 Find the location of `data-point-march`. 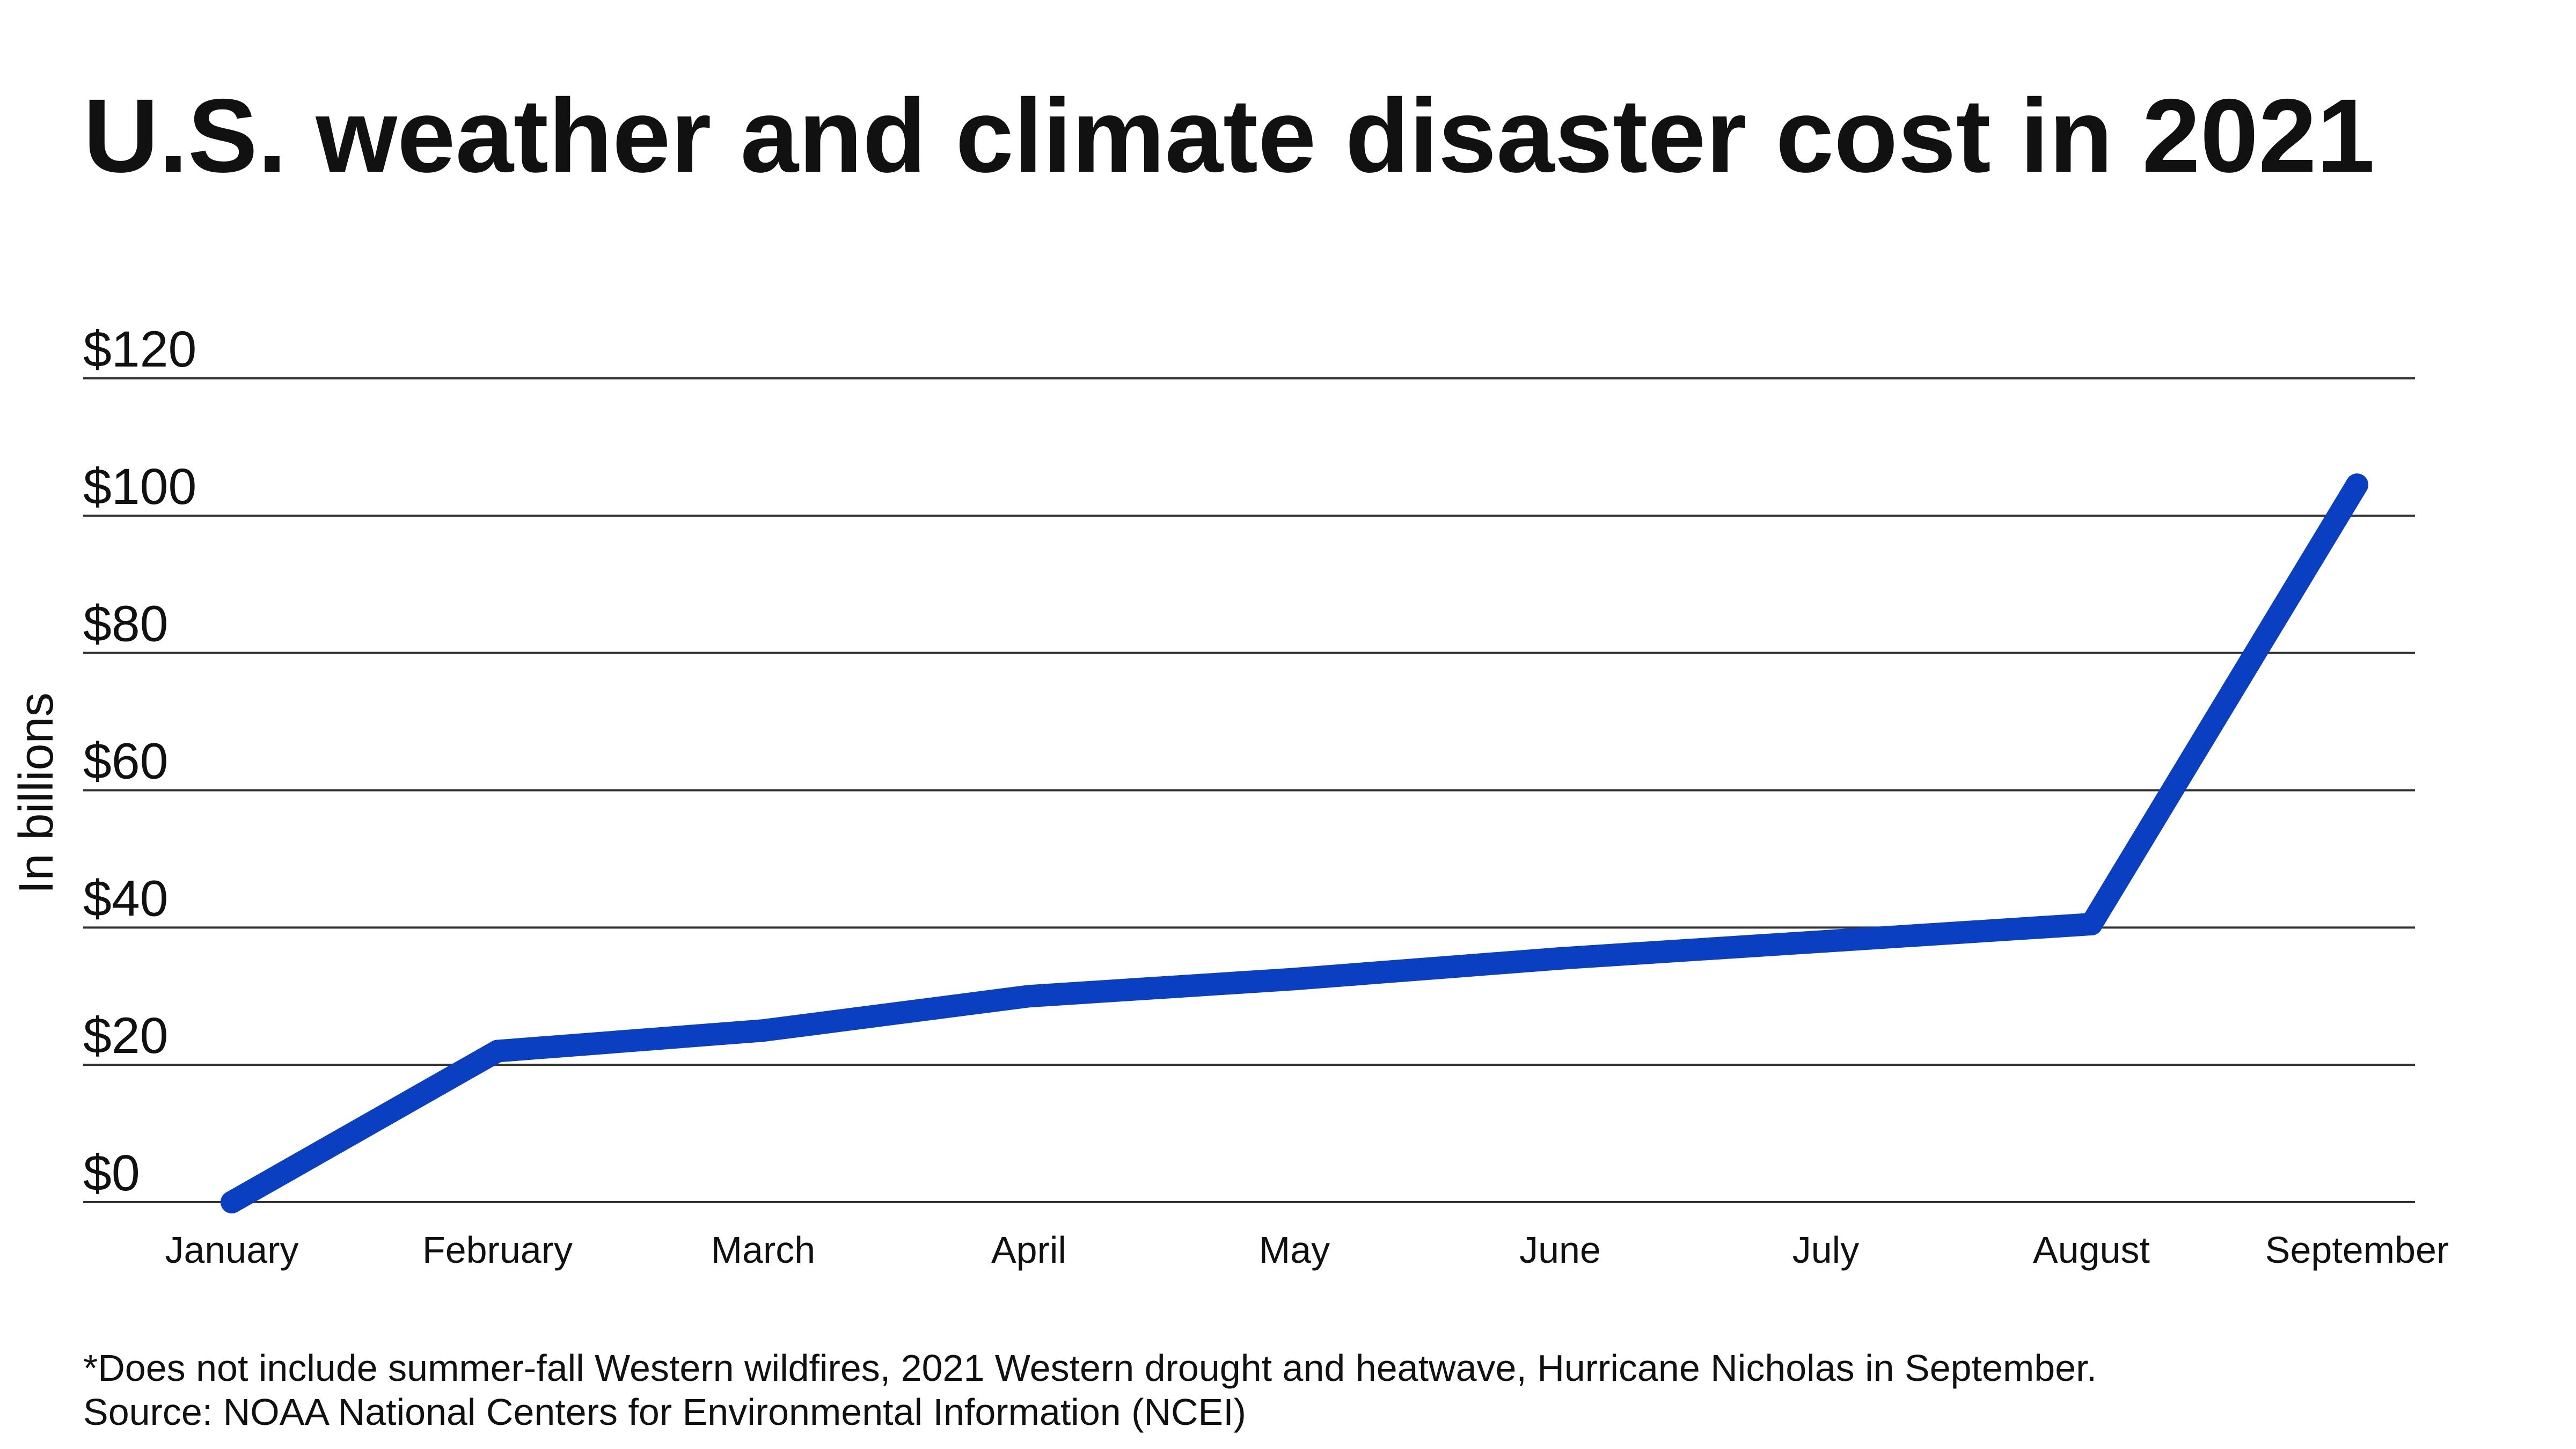

data-point-march is located at coordinates (763, 1030).